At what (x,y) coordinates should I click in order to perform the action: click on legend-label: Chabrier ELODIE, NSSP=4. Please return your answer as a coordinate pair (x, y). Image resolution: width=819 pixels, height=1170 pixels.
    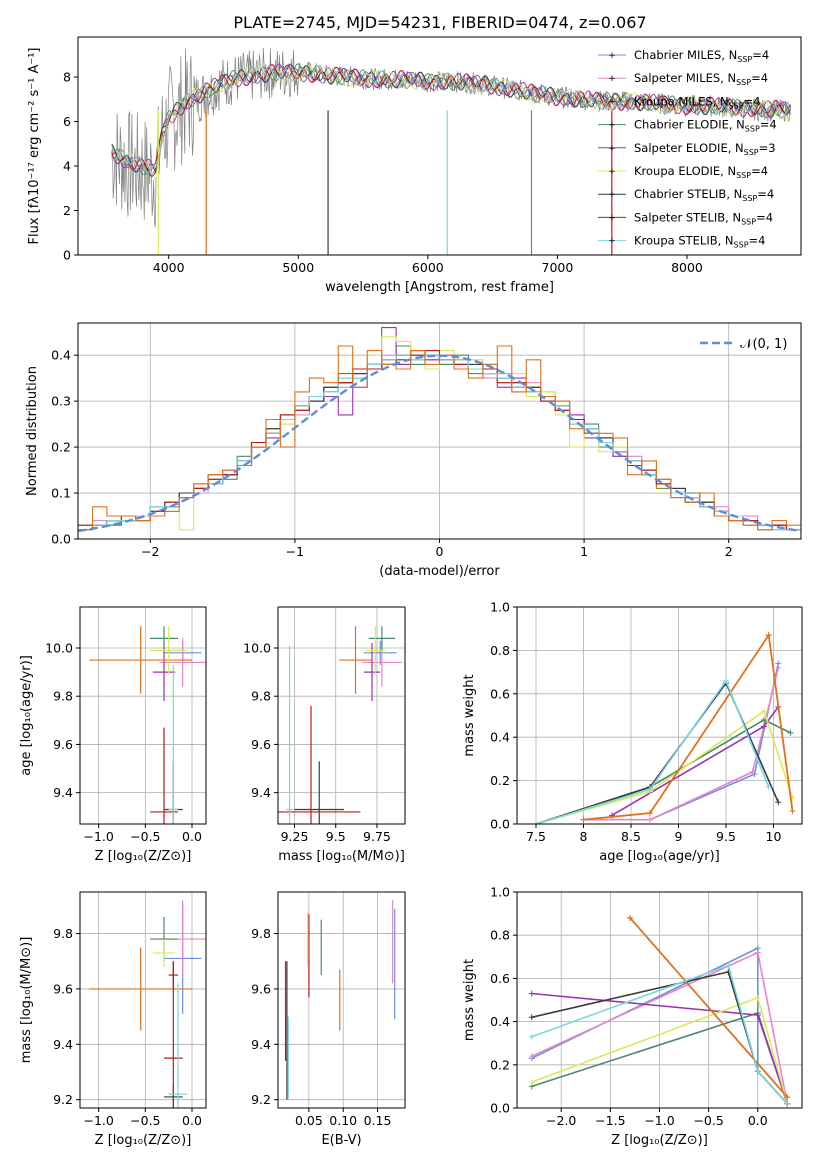
    Looking at the image, I should click on (705, 126).